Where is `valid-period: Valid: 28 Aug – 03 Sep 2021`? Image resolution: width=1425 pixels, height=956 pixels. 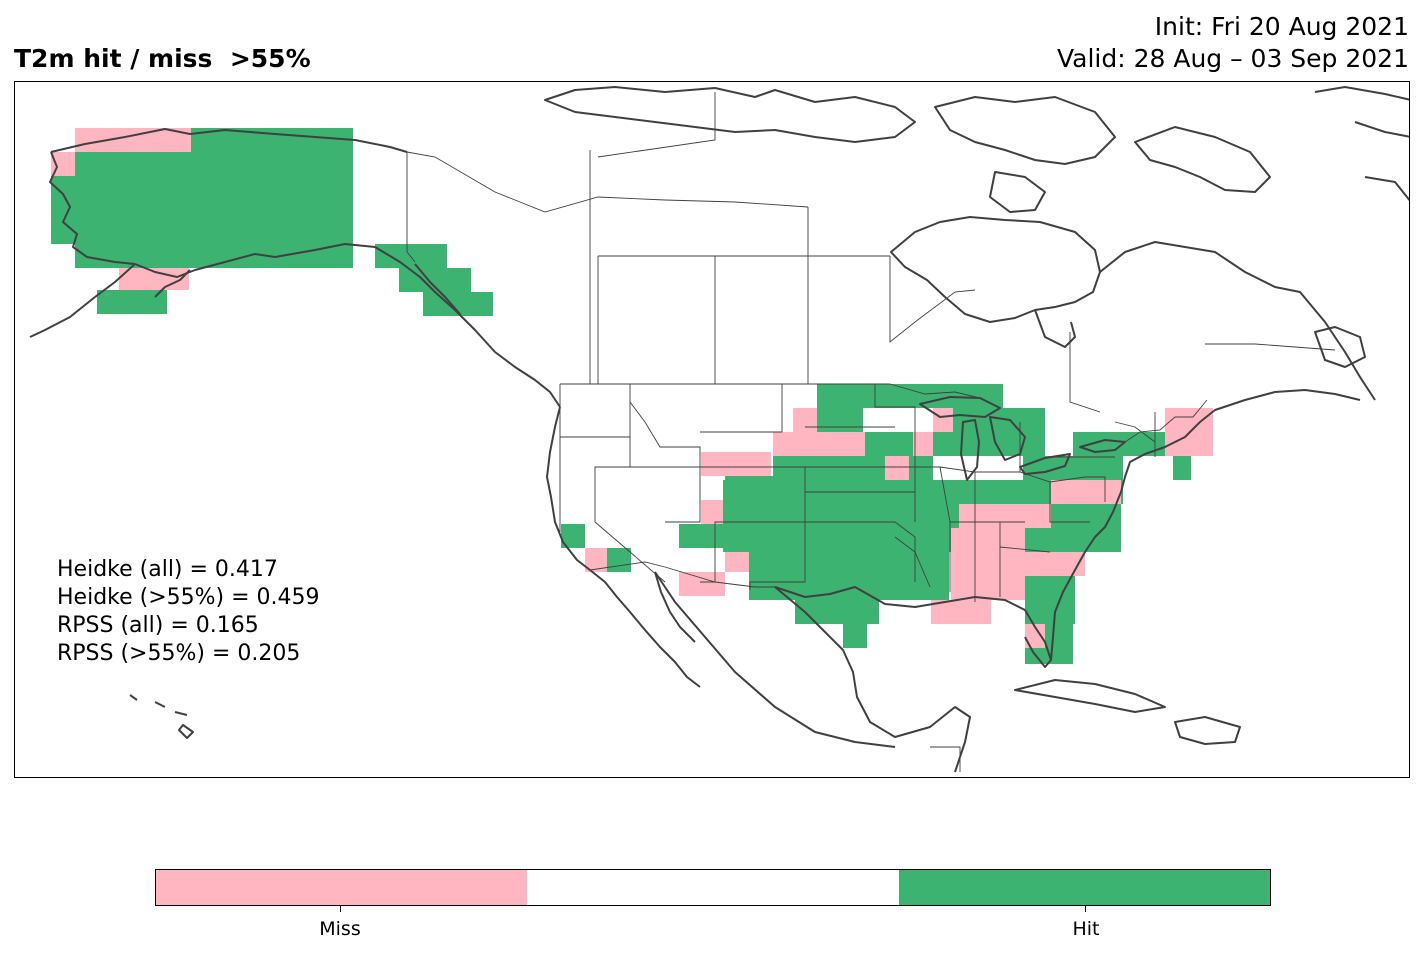
valid-period: Valid: 28 Aug – 03 Sep 2021 is located at coordinates (1232, 58).